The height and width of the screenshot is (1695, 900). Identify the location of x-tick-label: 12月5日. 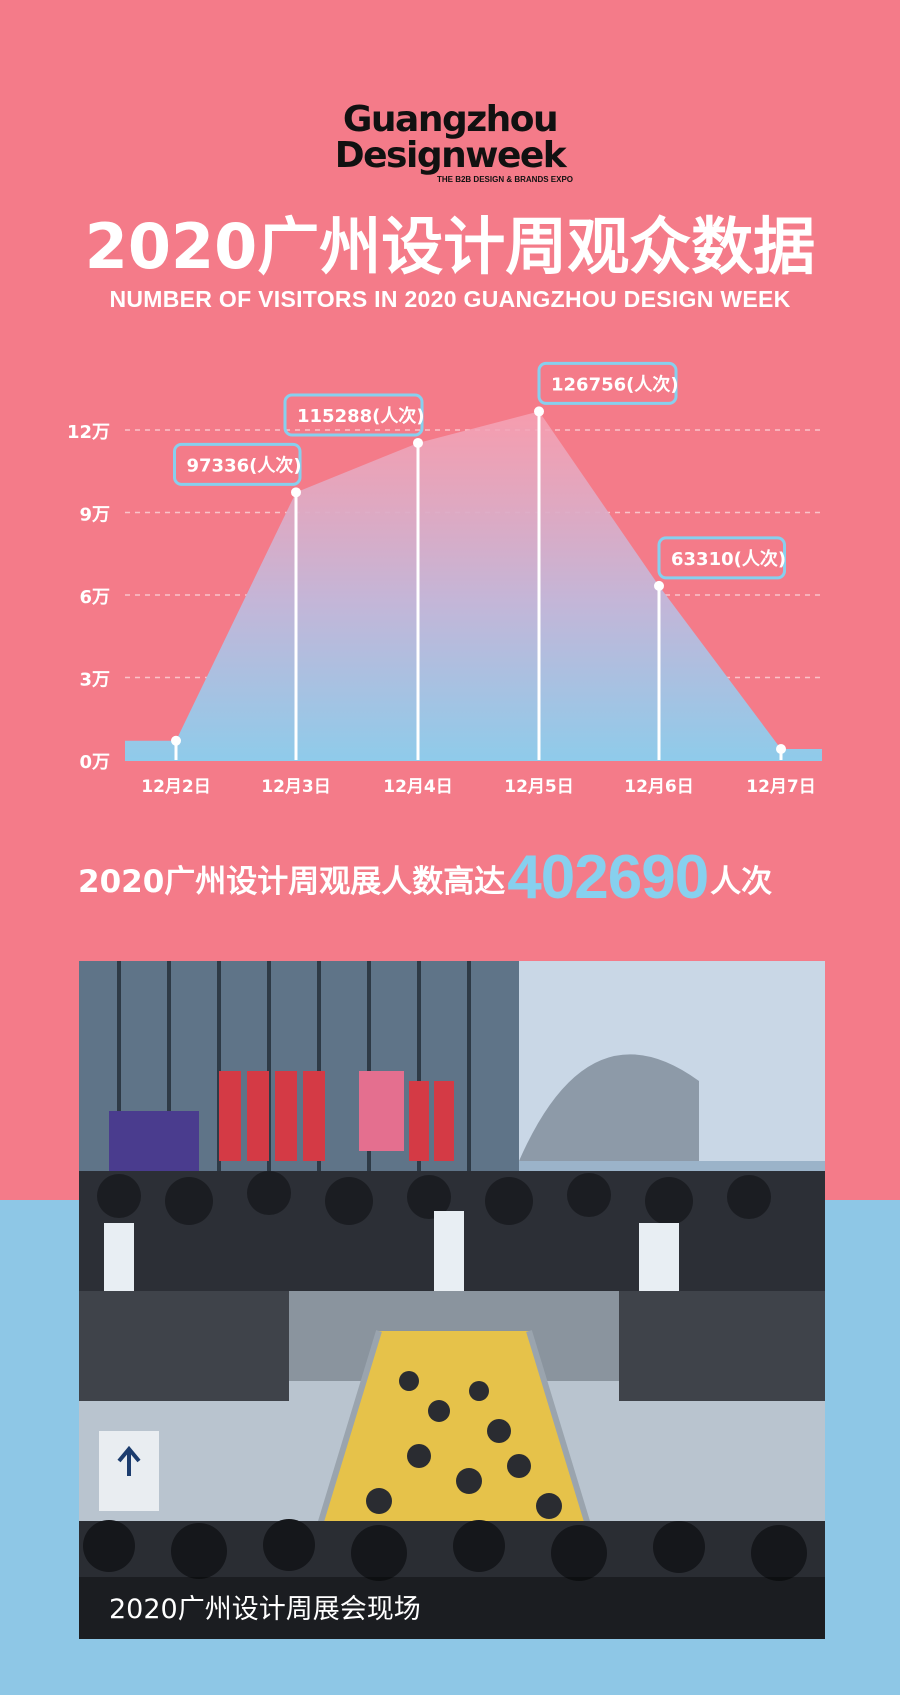
(539, 787).